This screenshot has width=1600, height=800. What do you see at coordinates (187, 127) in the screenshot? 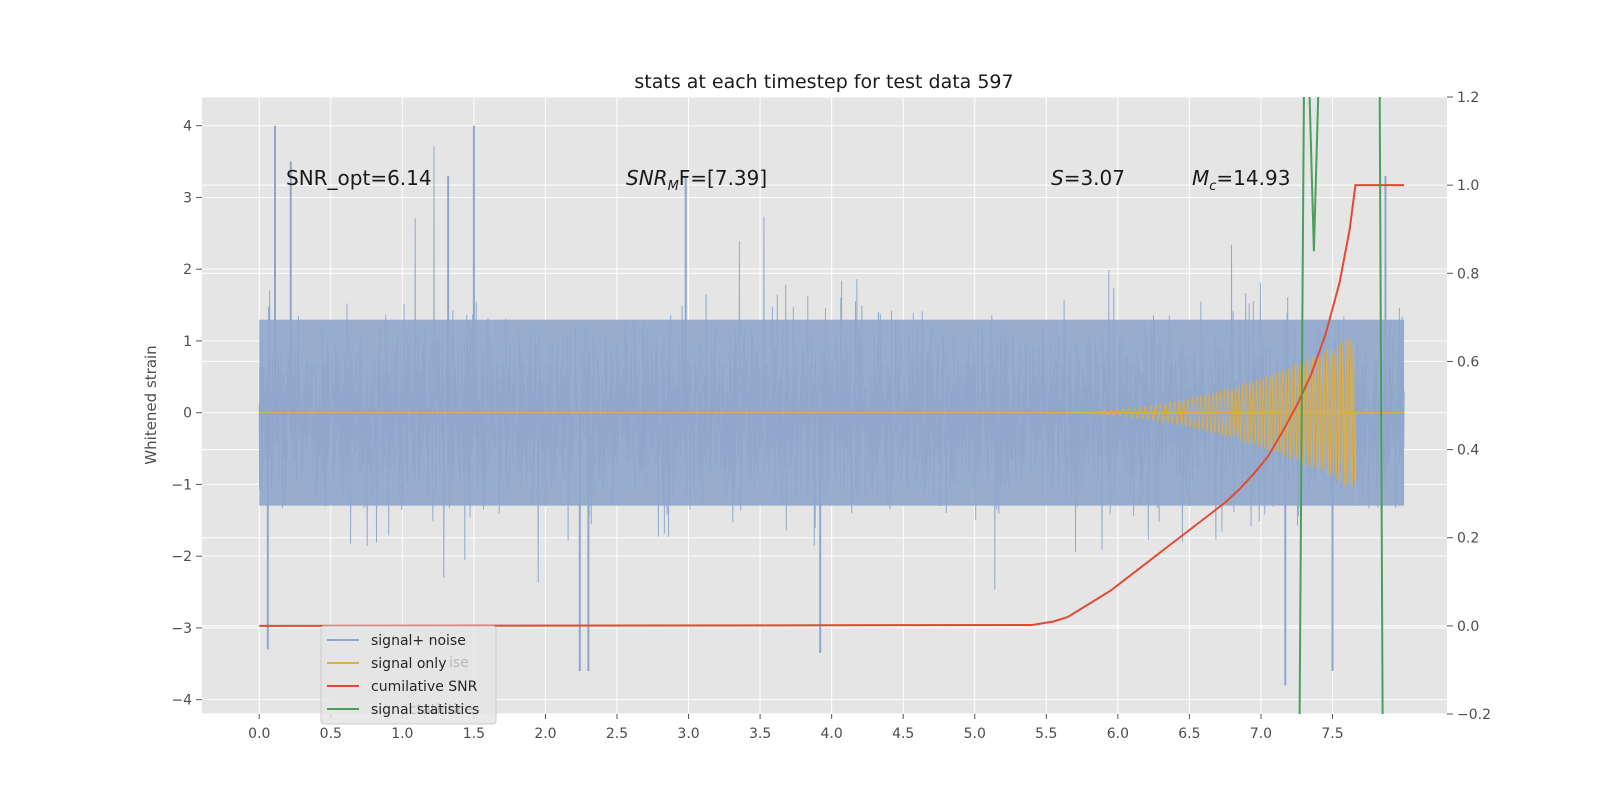
I see `y-tick-label: 4` at bounding box center [187, 127].